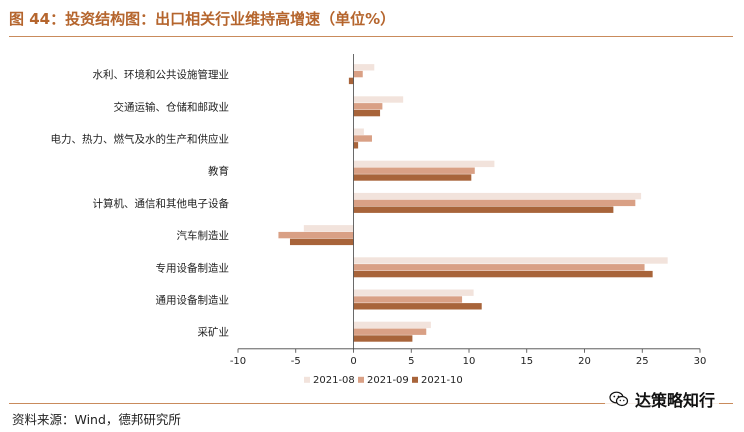 Image resolution: width=744 pixels, height=432 pixels. What do you see at coordinates (442, 380) in the screenshot?
I see `legend-label: 2021-10` at bounding box center [442, 380].